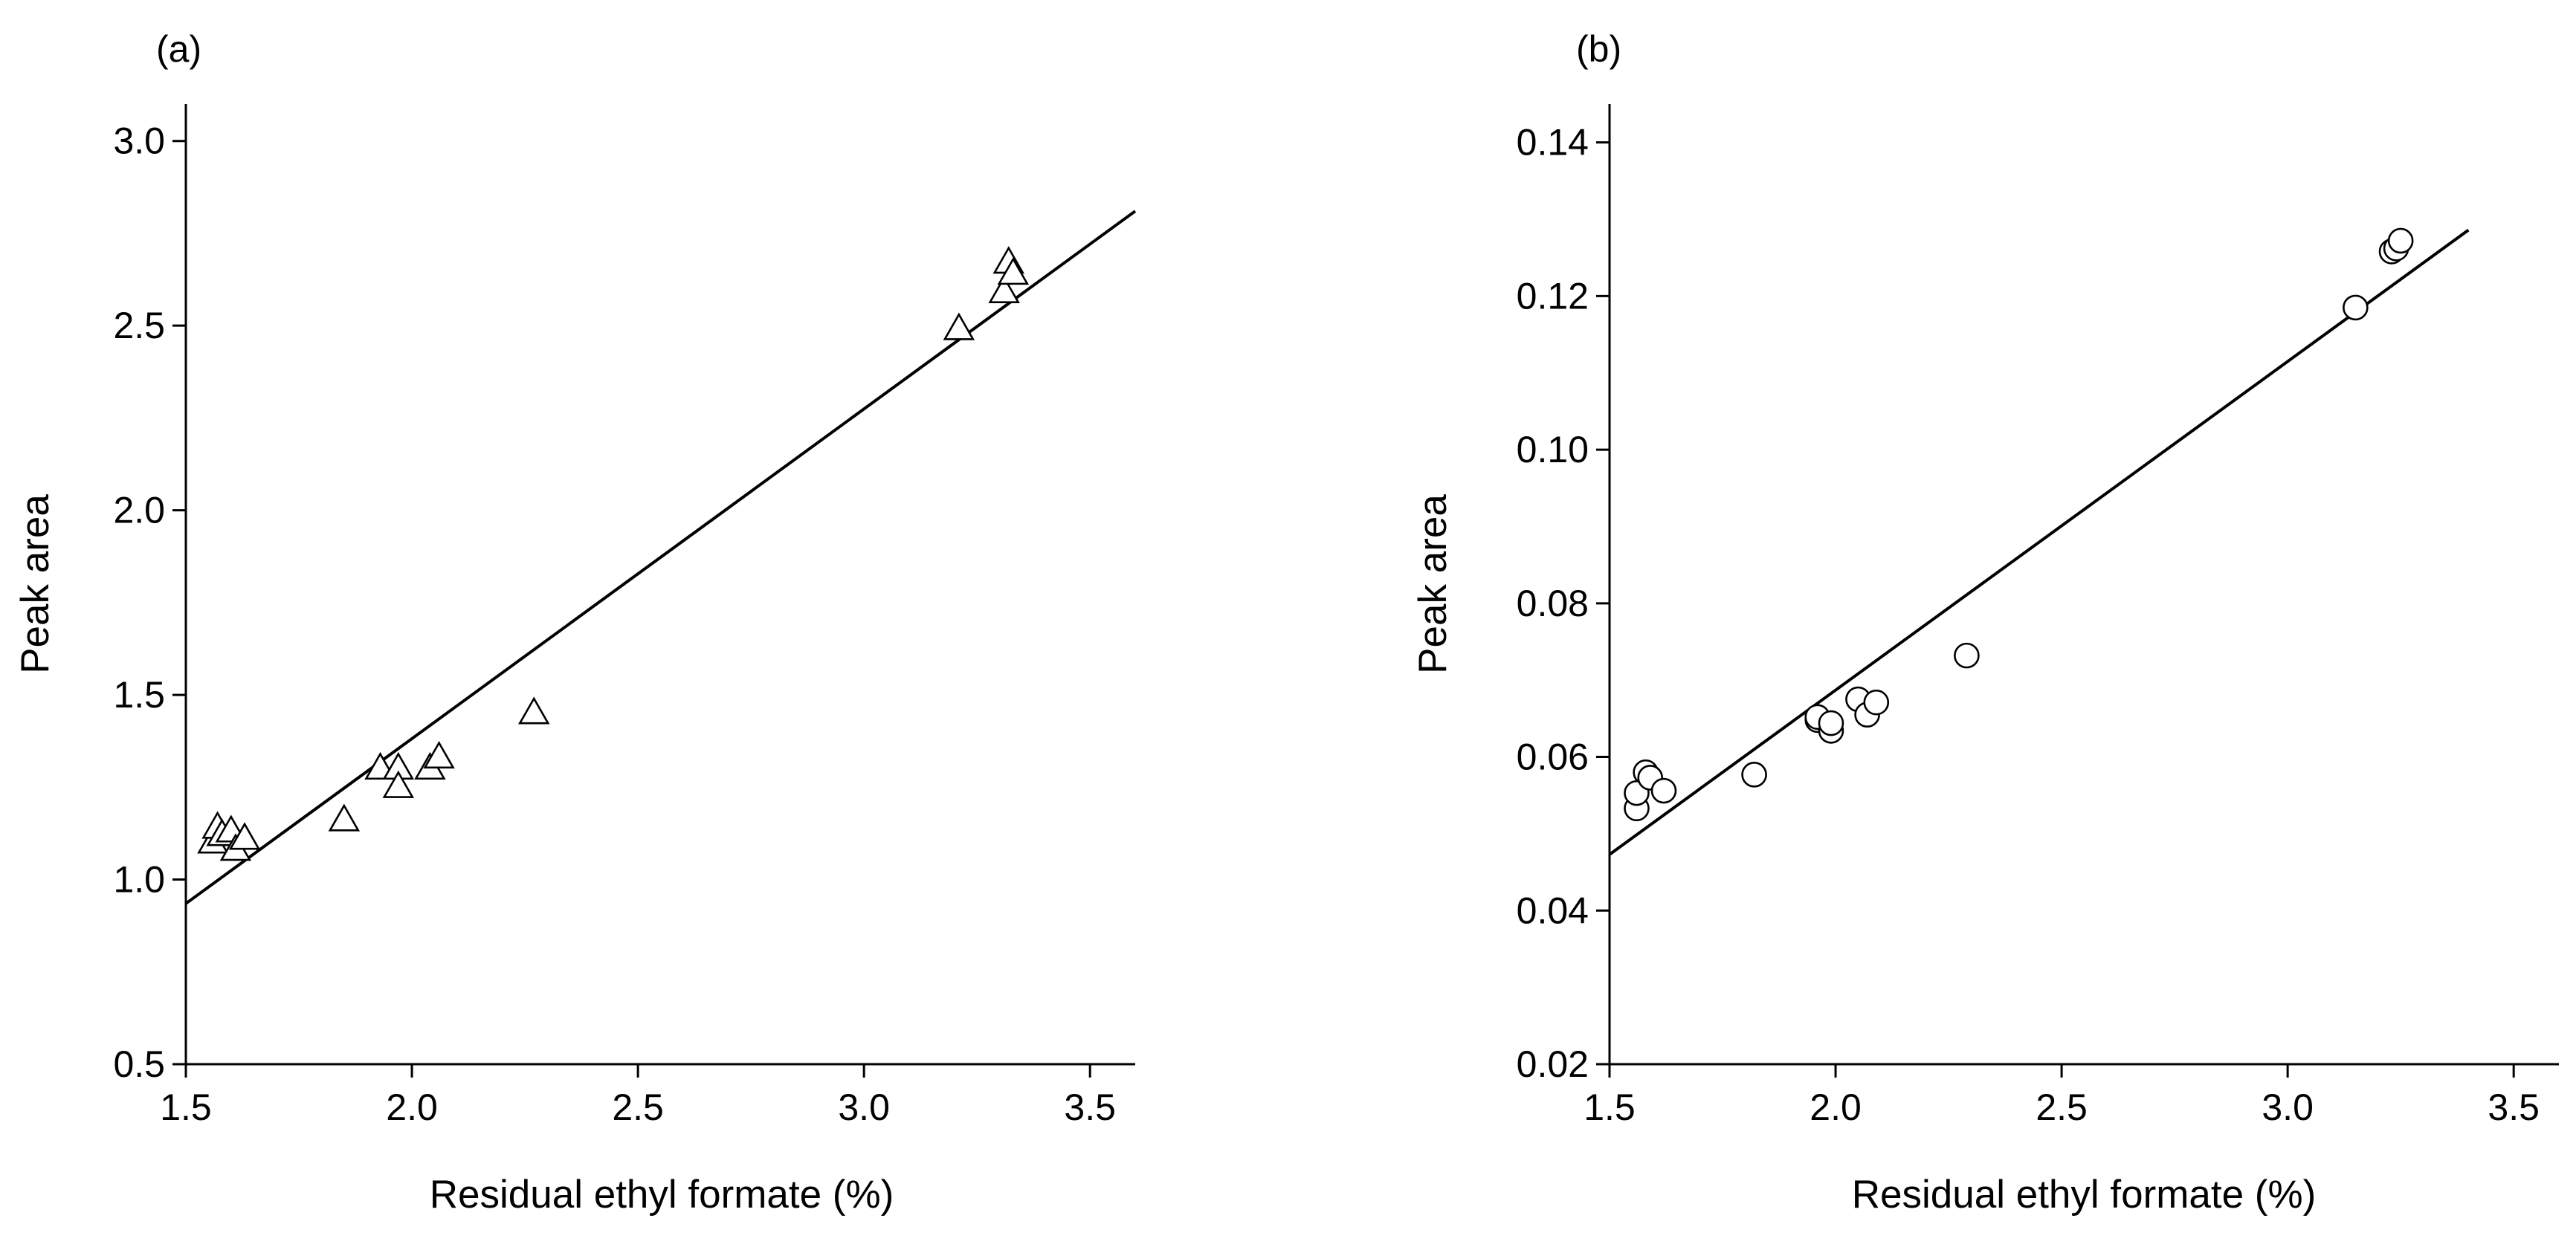 This screenshot has width=2576, height=1247. I want to click on panel-label: (a), so click(178, 49).